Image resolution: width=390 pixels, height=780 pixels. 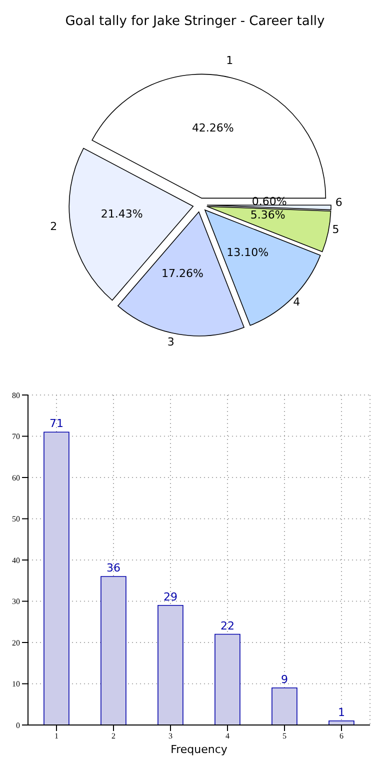 I want to click on data-label: 5.36%, so click(x=268, y=215).